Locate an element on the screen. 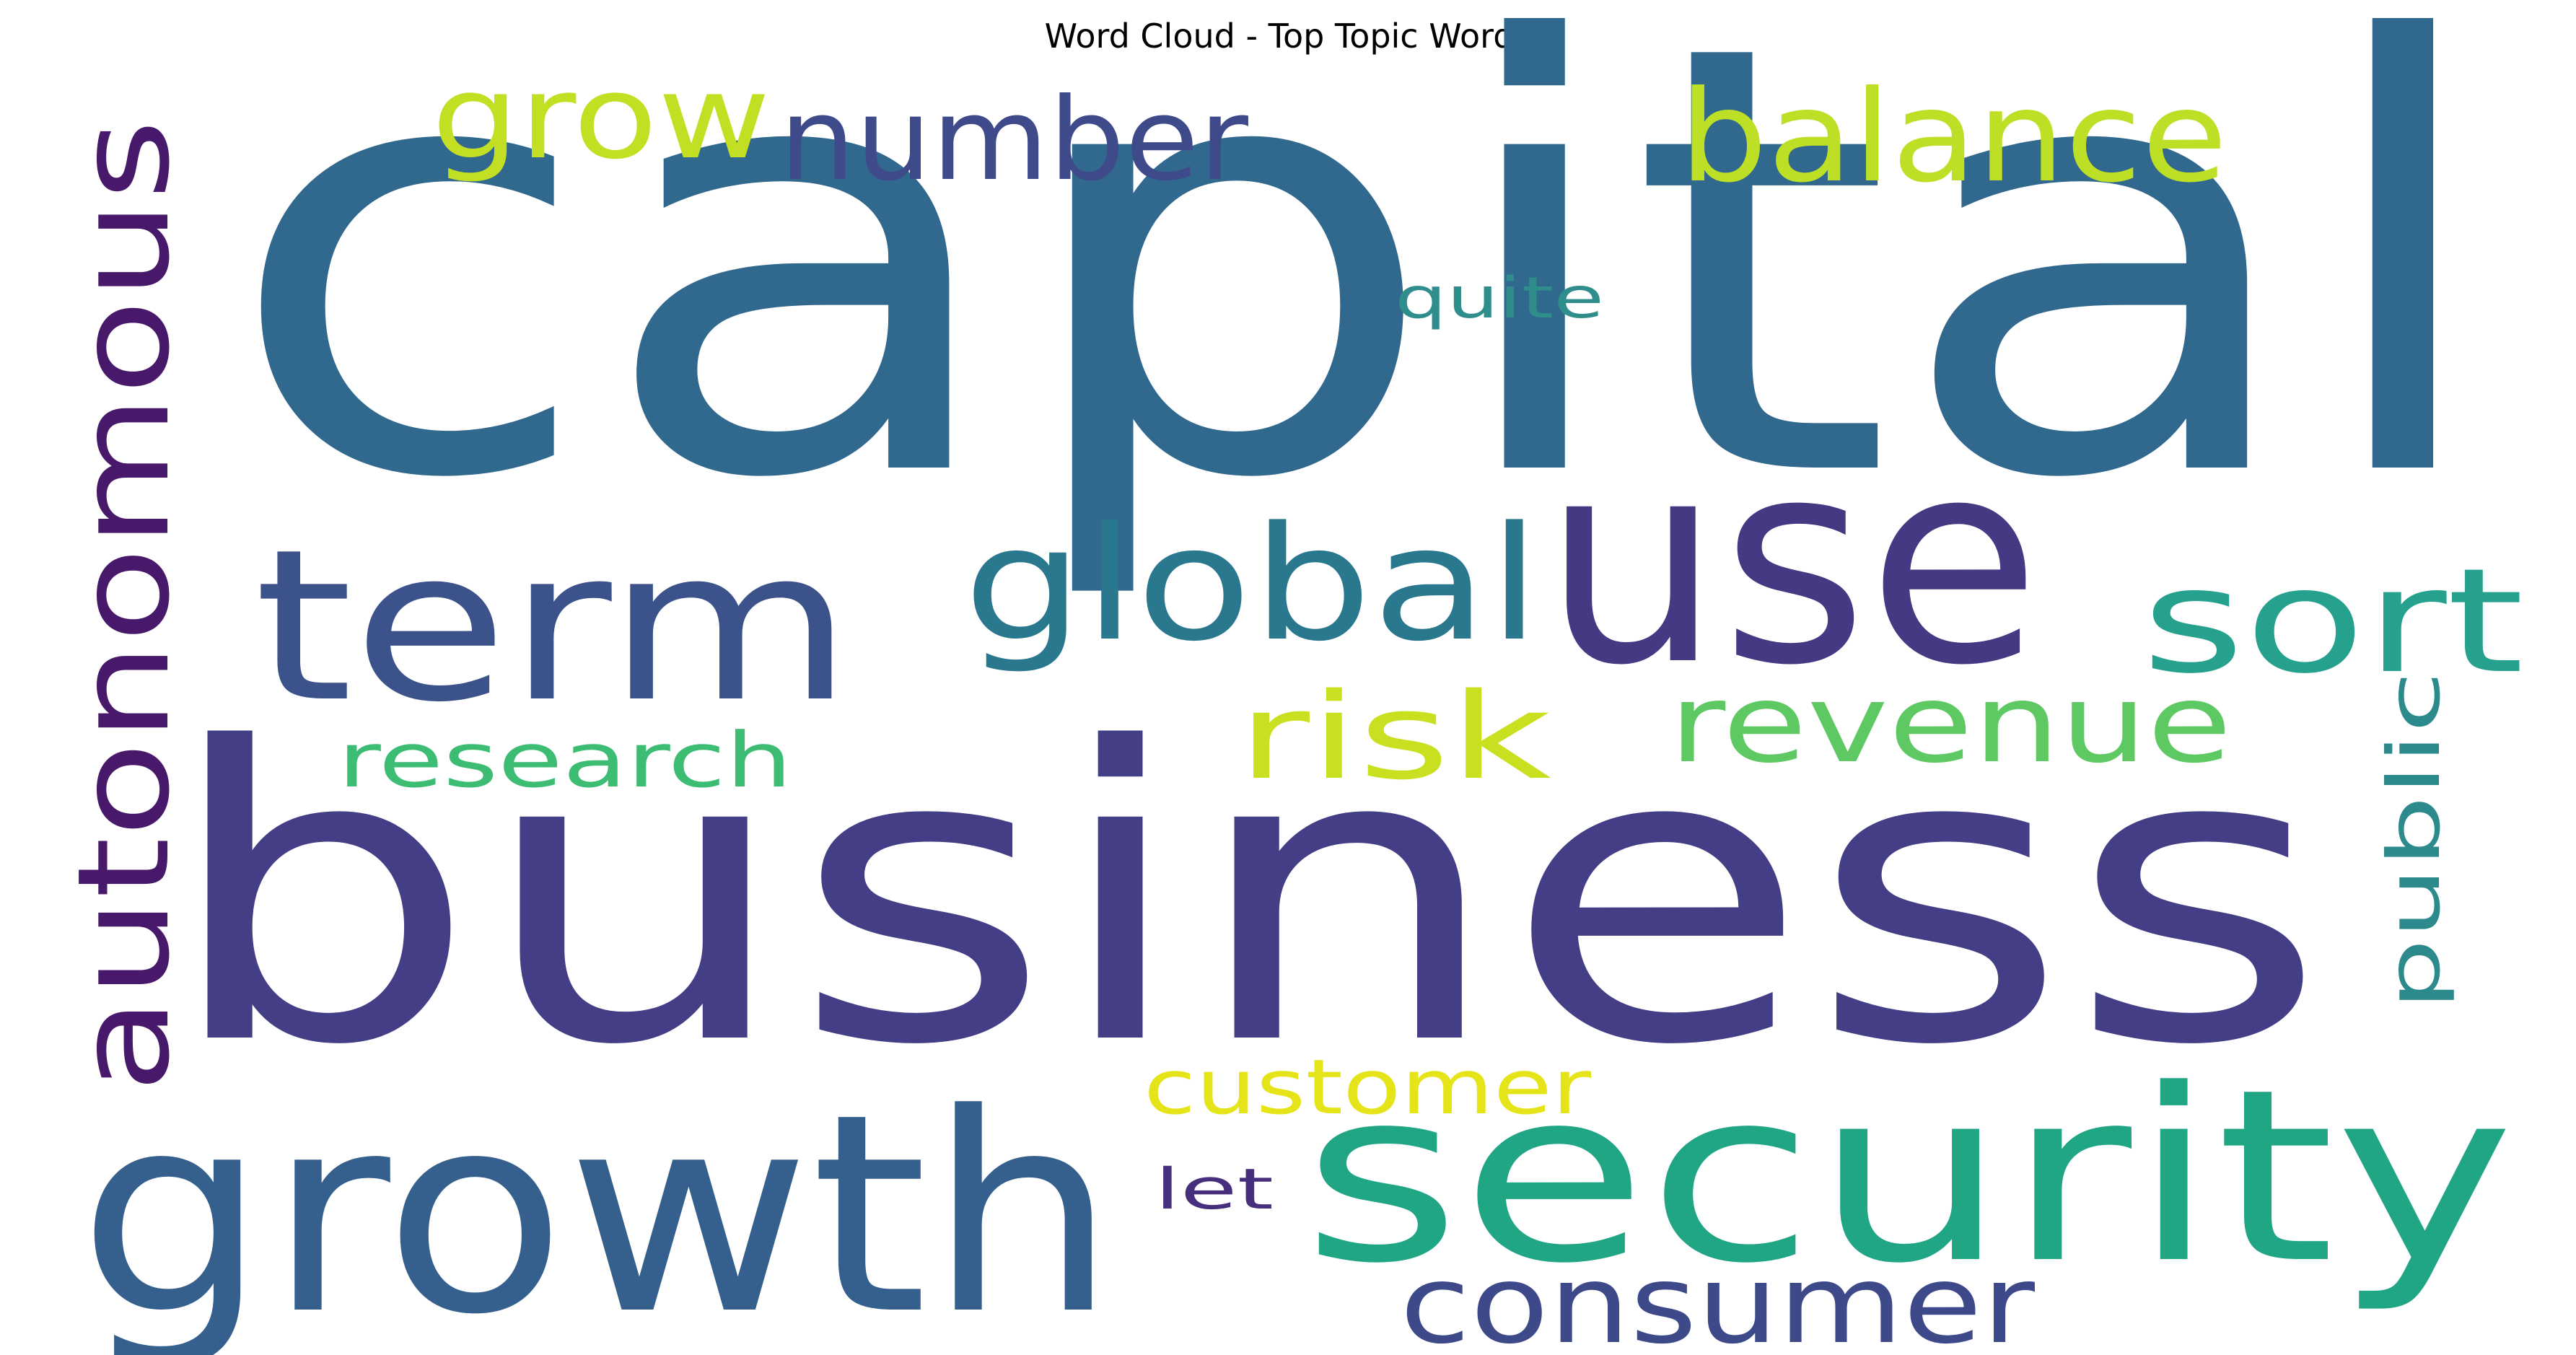 The image size is (2576, 1355). word-quite: quite is located at coordinates (1500, 299).